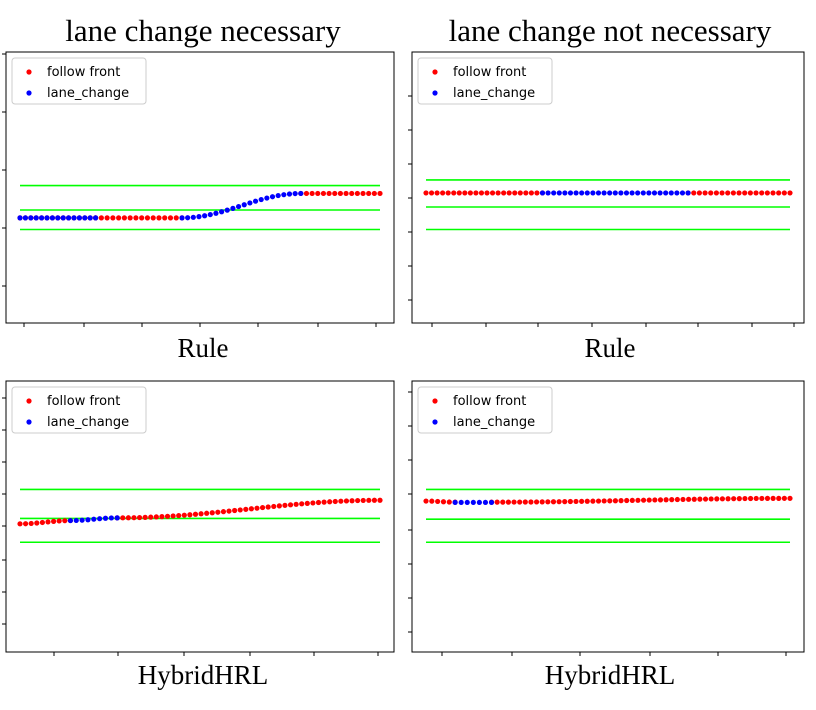 This screenshot has width=816, height=710. Describe the element at coordinates (203, 348) in the screenshot. I see `row-label-top-left: Rule` at that location.